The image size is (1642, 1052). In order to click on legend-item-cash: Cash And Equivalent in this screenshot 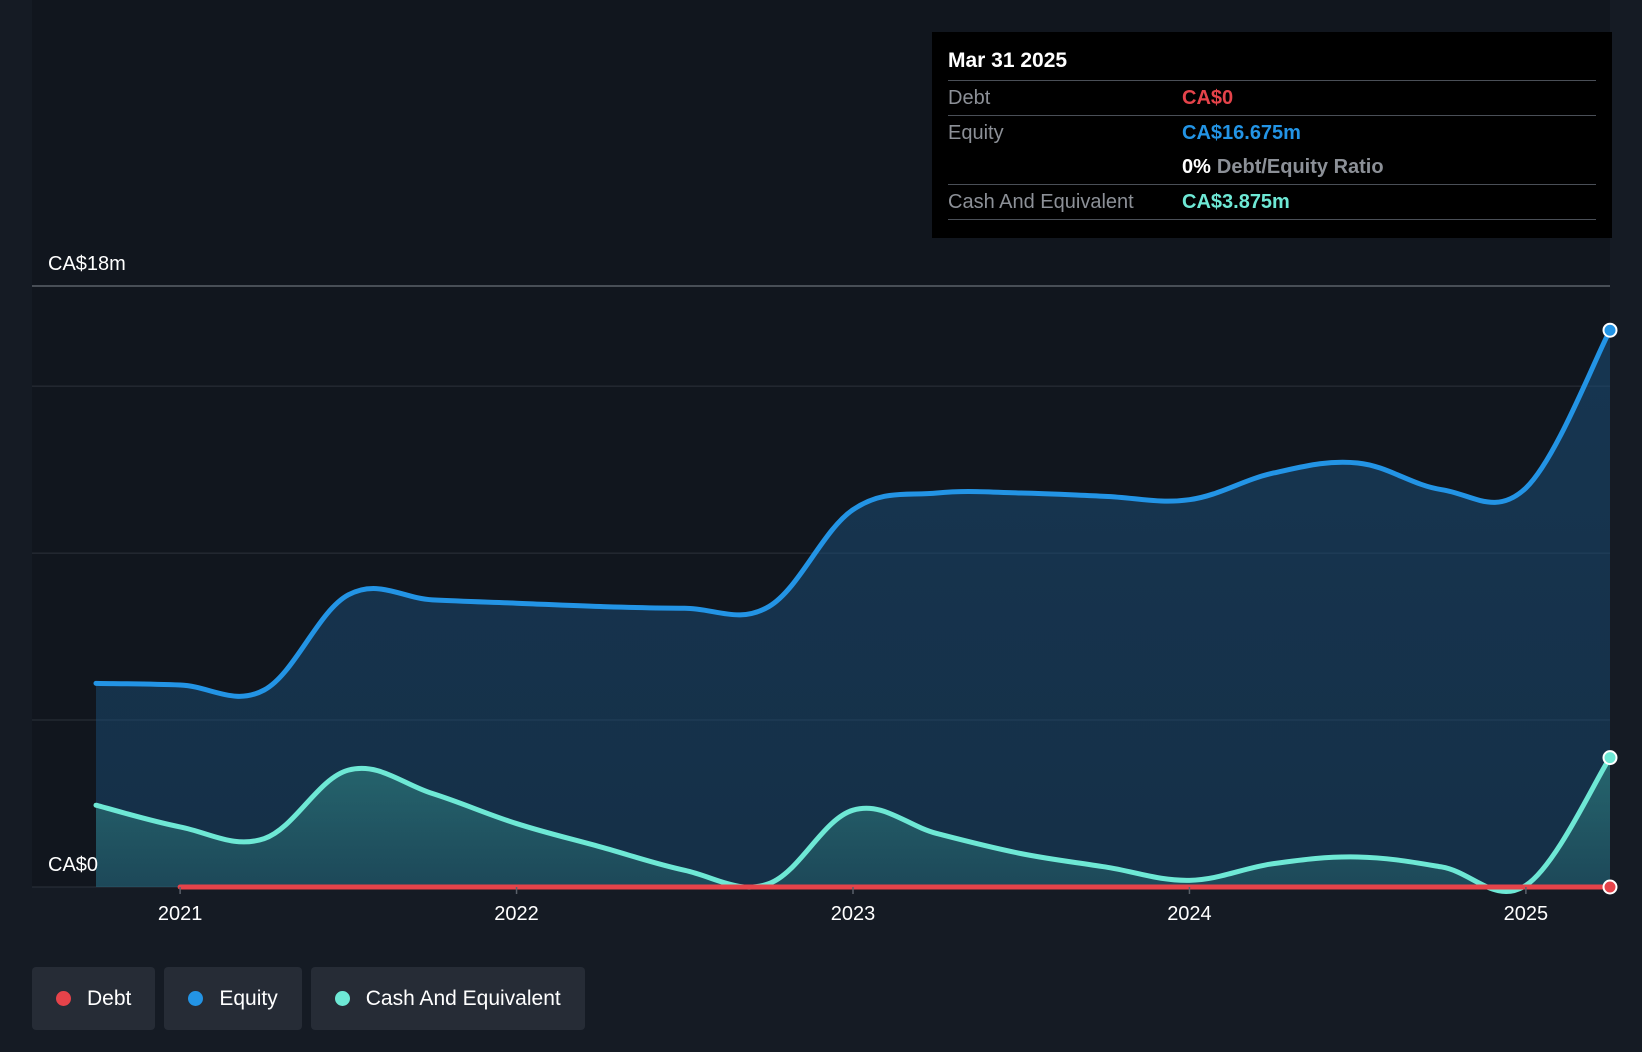, I will do `click(447, 998)`.